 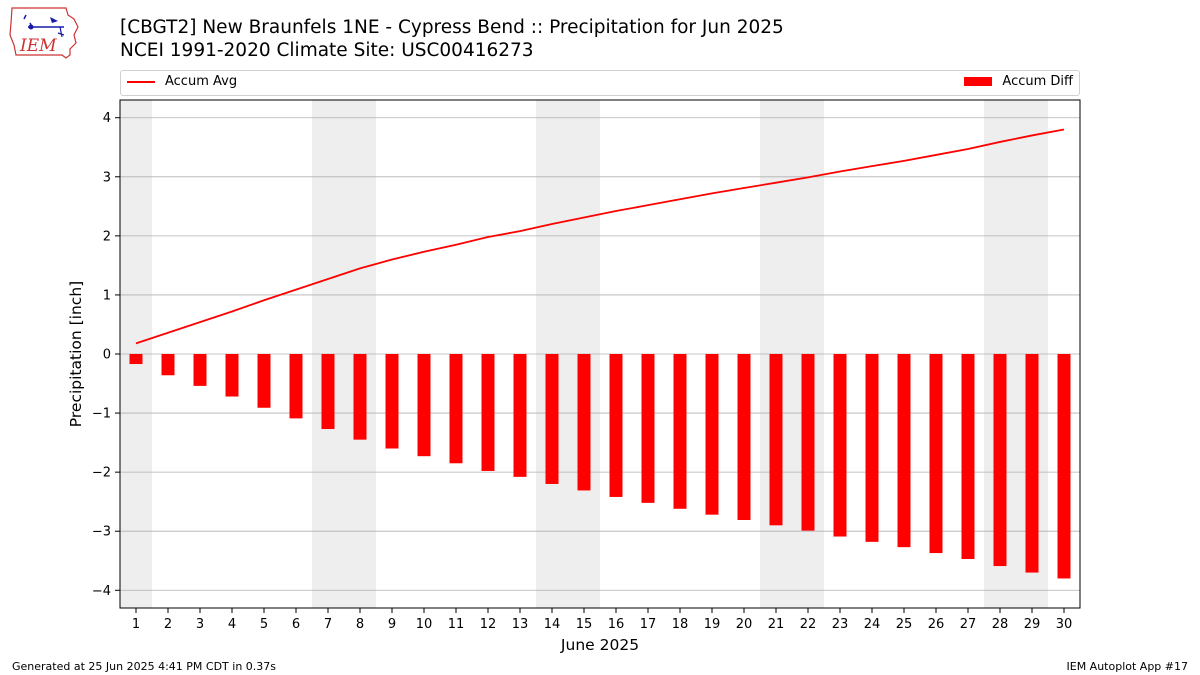 What do you see at coordinates (904, 624) in the screenshot?
I see `x-tick-label-25: 25` at bounding box center [904, 624].